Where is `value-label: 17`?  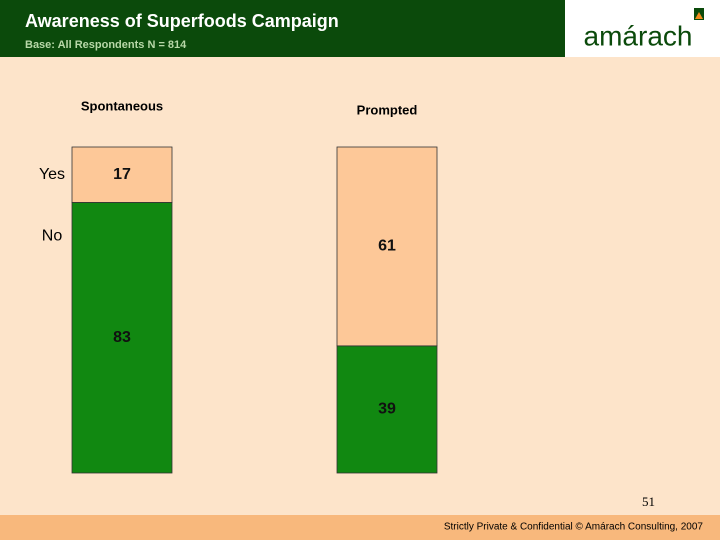
value-label: 17 is located at coordinates (122, 174).